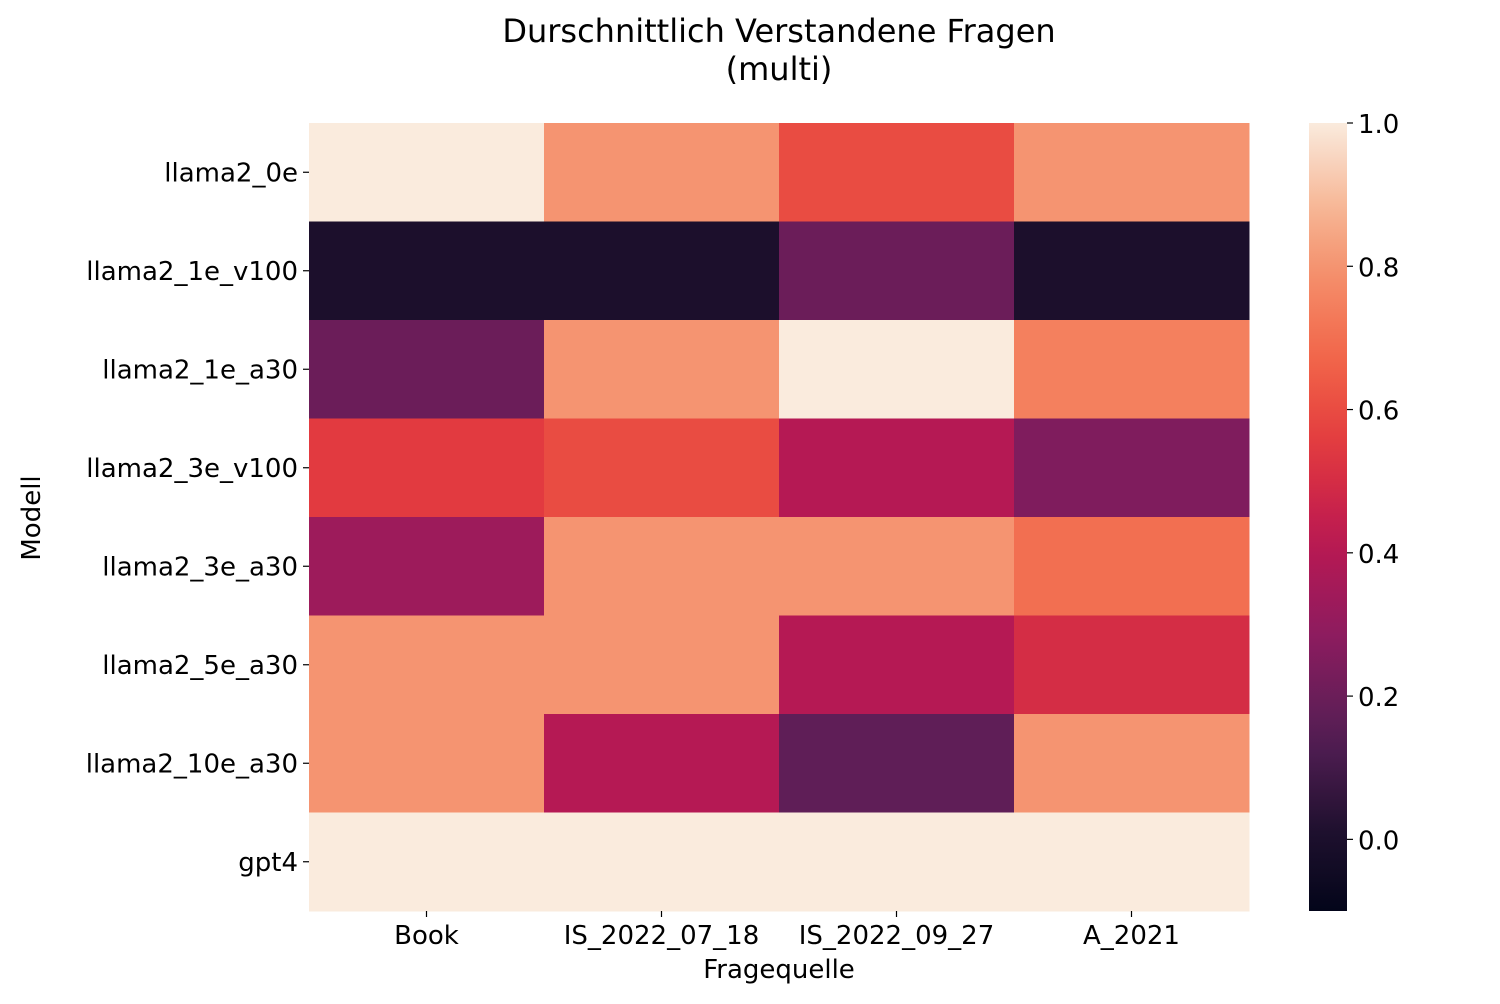  Describe the element at coordinates (231, 173) in the screenshot. I see `y-tick-label: llama2_0e` at that location.